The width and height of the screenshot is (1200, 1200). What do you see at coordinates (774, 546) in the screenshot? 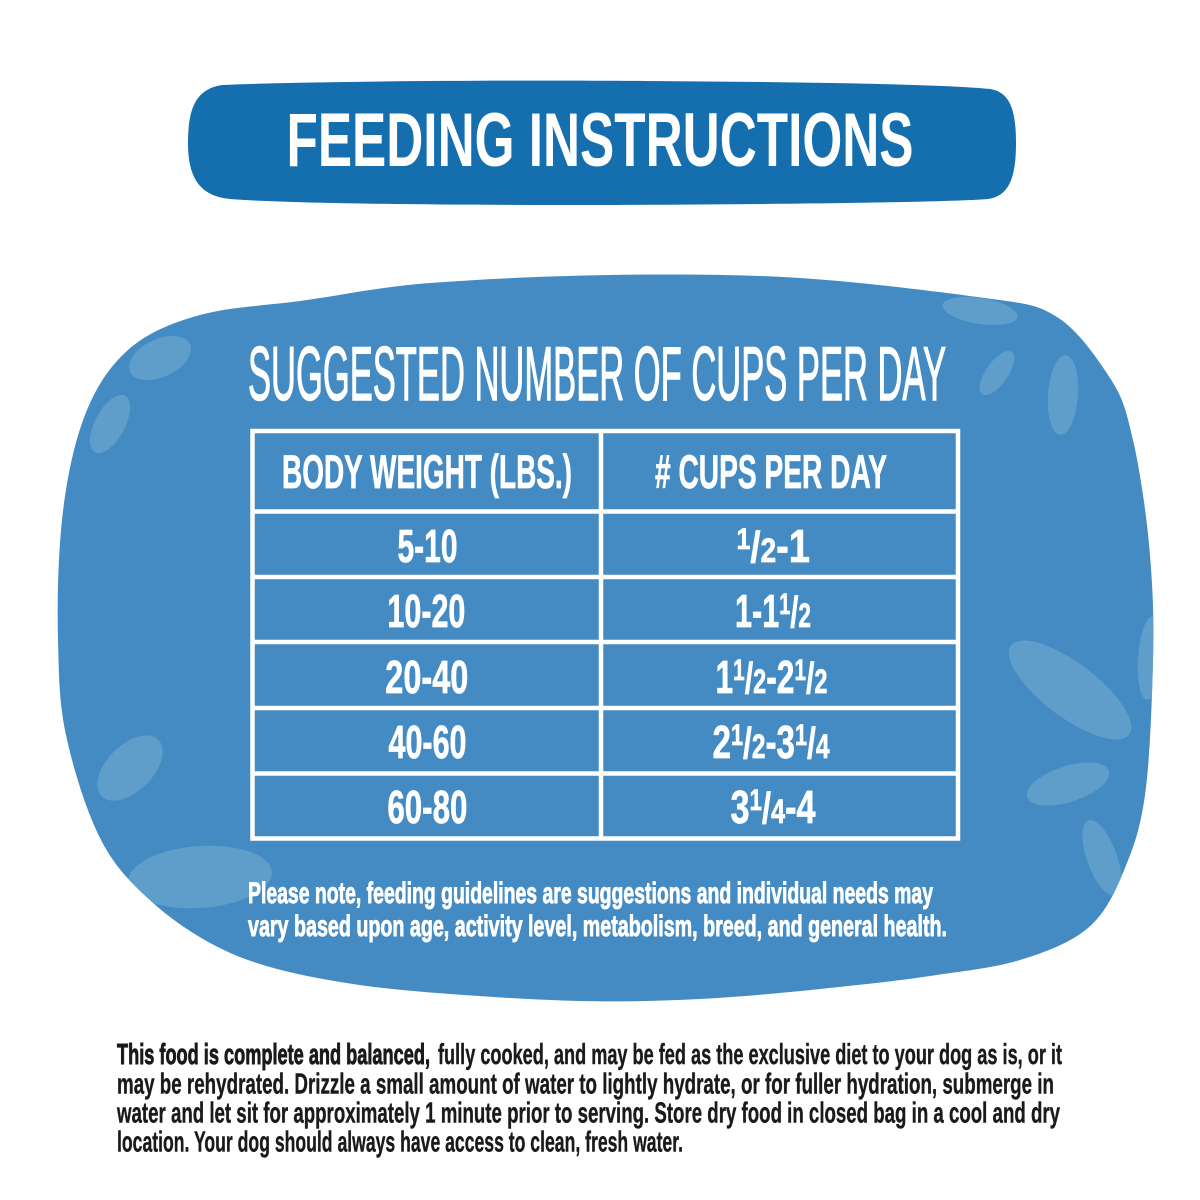
I see `svg-text: 1/2-1` at bounding box center [774, 546].